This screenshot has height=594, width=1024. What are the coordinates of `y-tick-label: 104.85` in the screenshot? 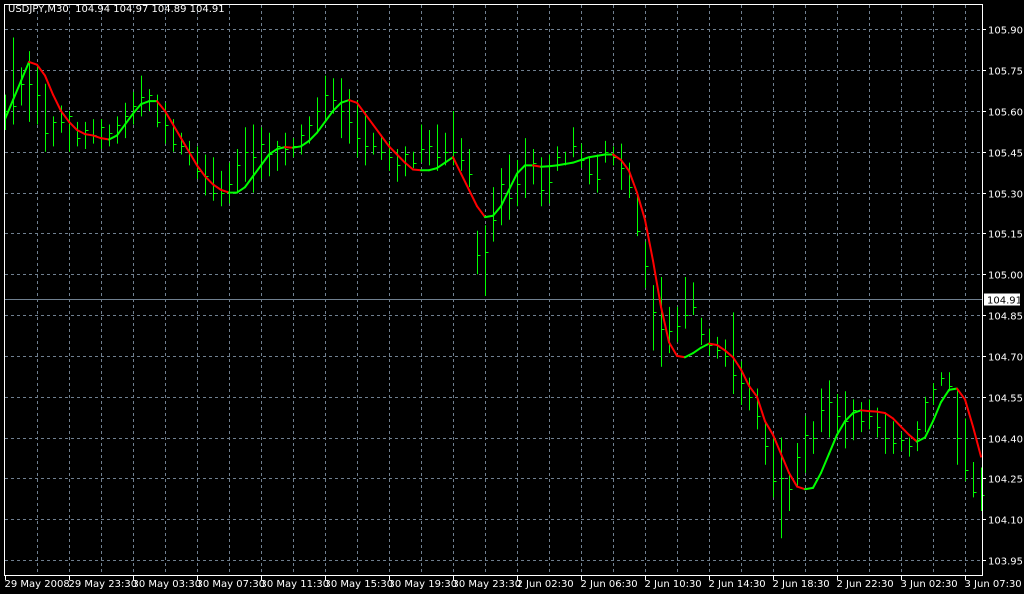 It's located at (1005, 317).